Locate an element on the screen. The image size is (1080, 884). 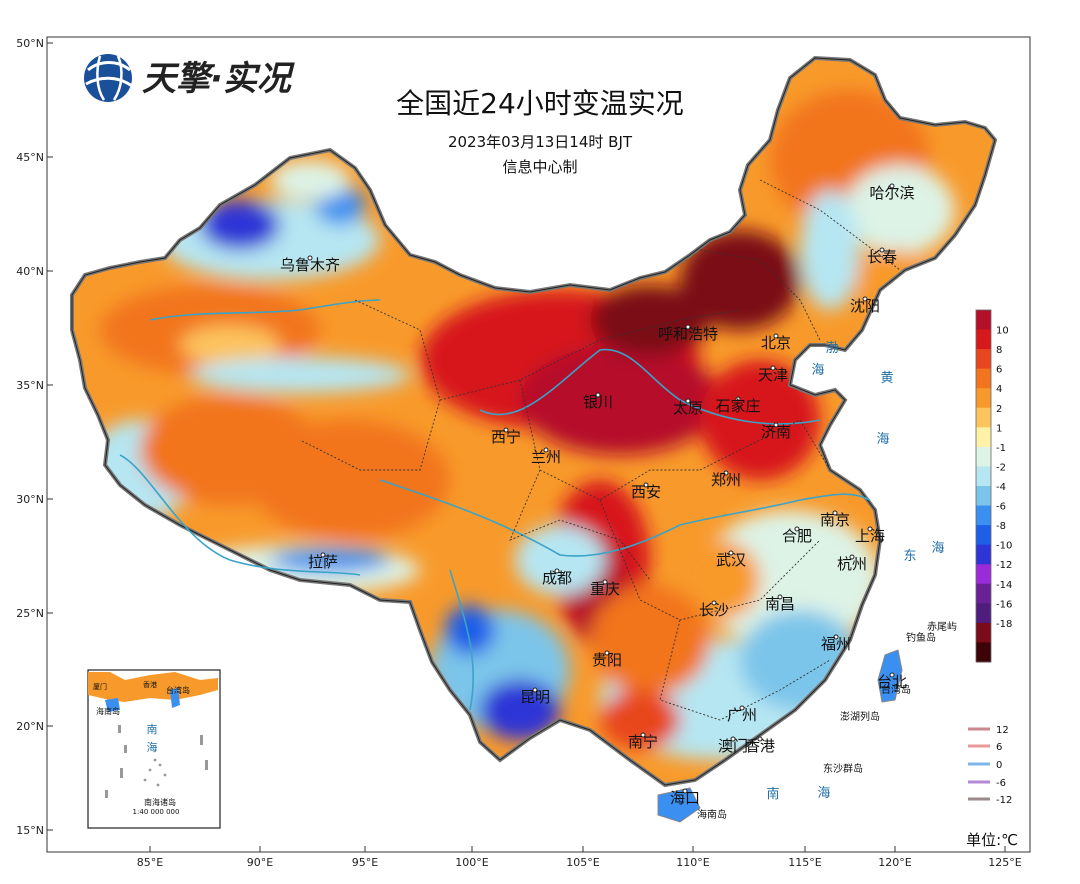
island-label: 海南岛 is located at coordinates (712, 814).